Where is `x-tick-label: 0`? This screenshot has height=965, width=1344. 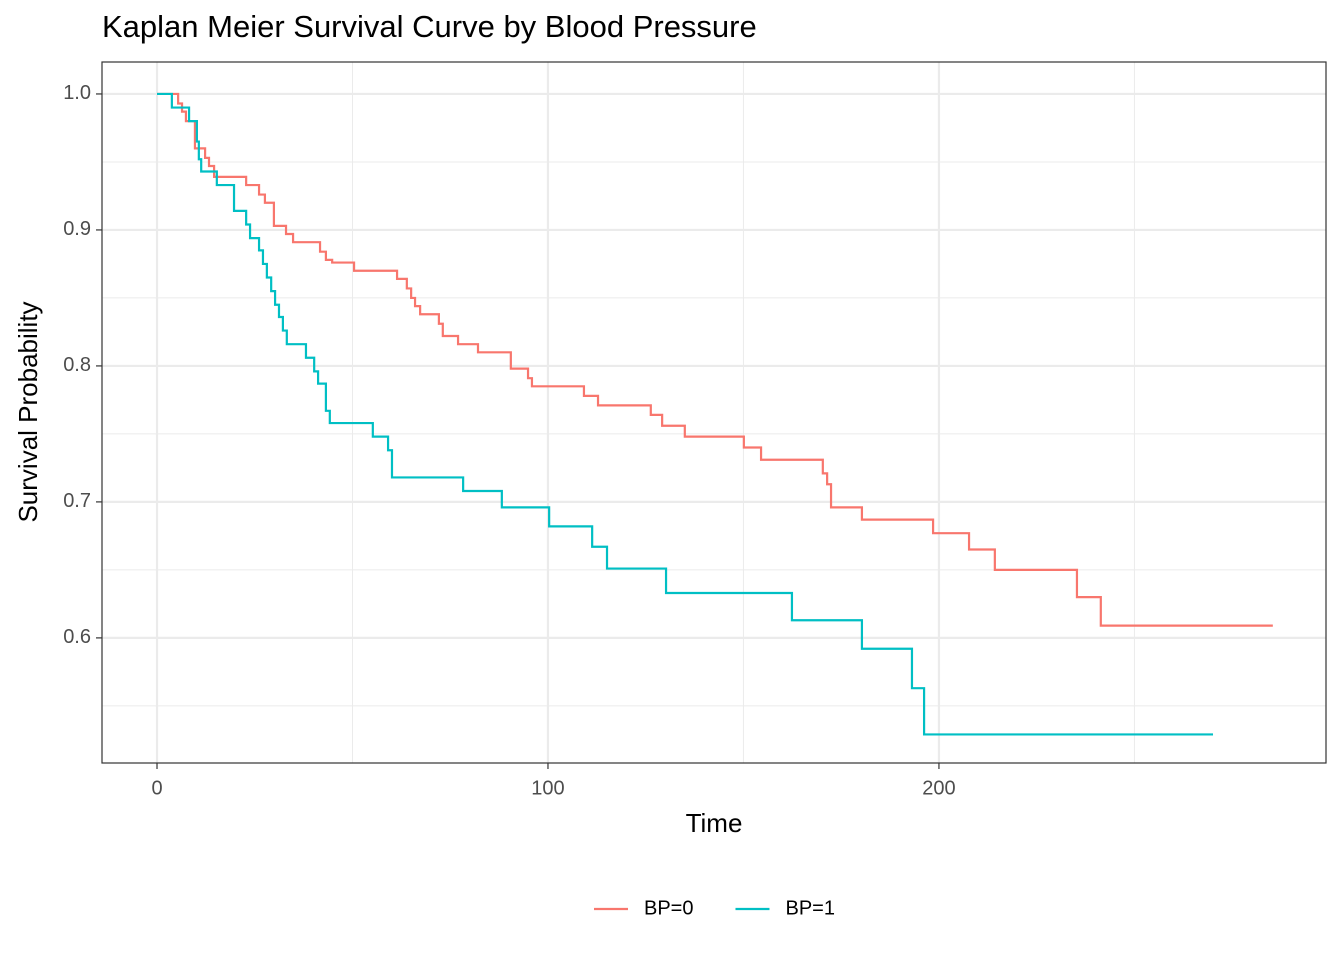 x-tick-label: 0 is located at coordinates (156, 788).